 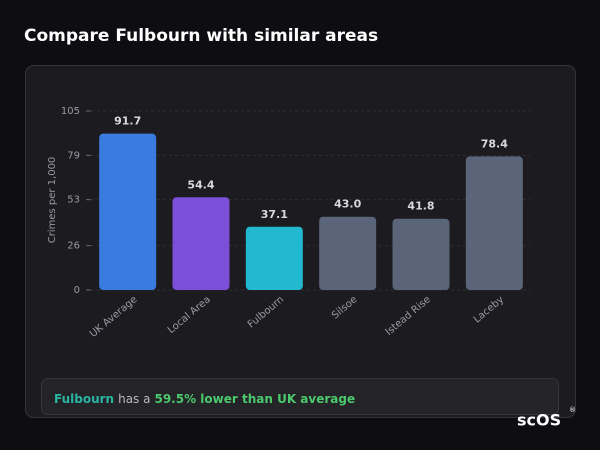 What do you see at coordinates (274, 214) in the screenshot?
I see `value-label: 37.1` at bounding box center [274, 214].